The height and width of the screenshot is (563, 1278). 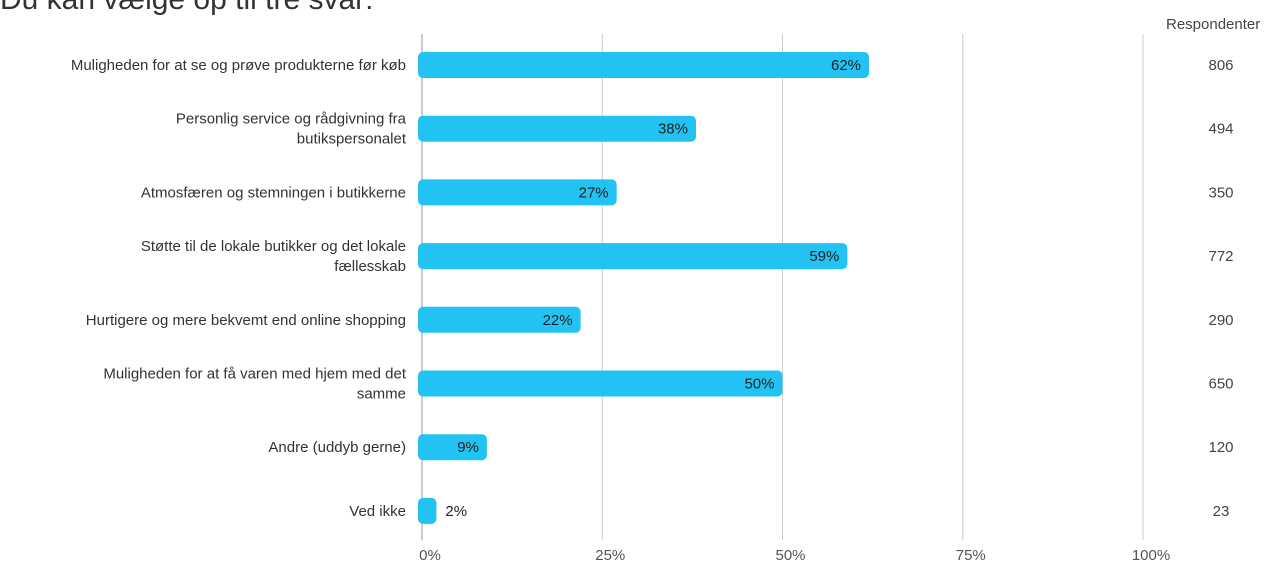 I want to click on data-label: 9%, so click(x=468, y=447).